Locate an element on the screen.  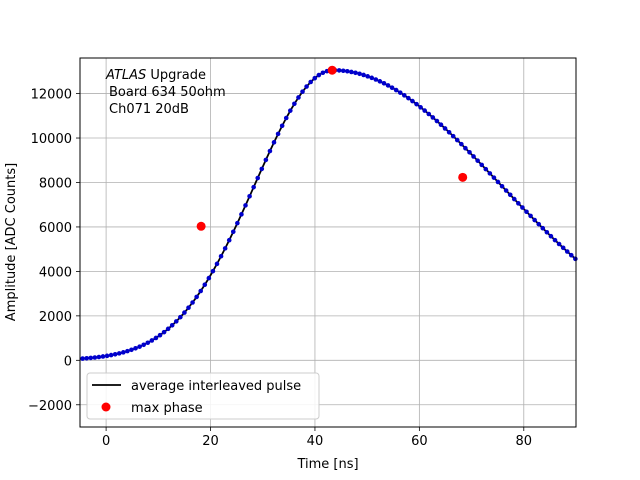
y-tick-label: 4000 is located at coordinates (55, 272).